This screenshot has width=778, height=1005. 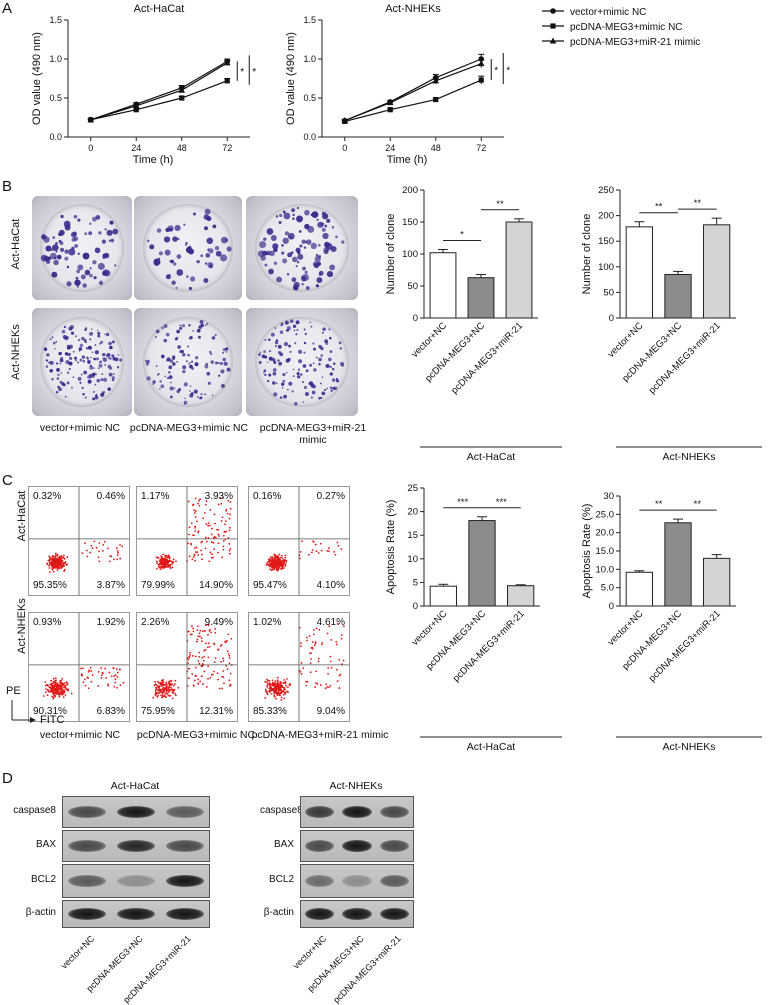 I want to click on blot-strip, so click(x=136, y=881).